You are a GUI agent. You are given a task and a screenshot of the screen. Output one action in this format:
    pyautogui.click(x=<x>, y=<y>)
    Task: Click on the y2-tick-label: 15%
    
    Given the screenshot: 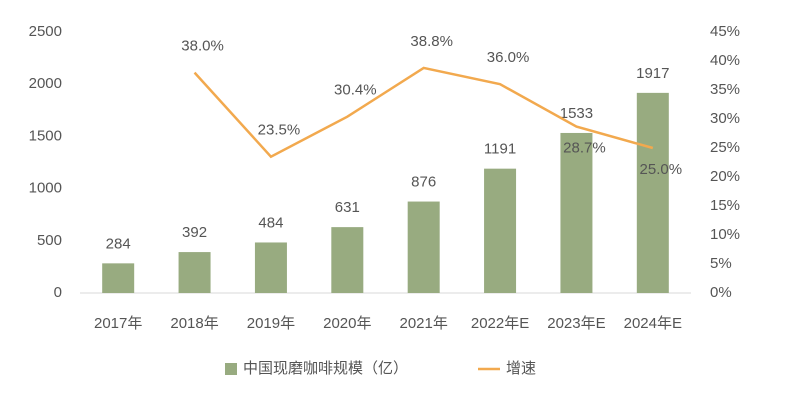 What is the action you would take?
    pyautogui.click(x=725, y=205)
    